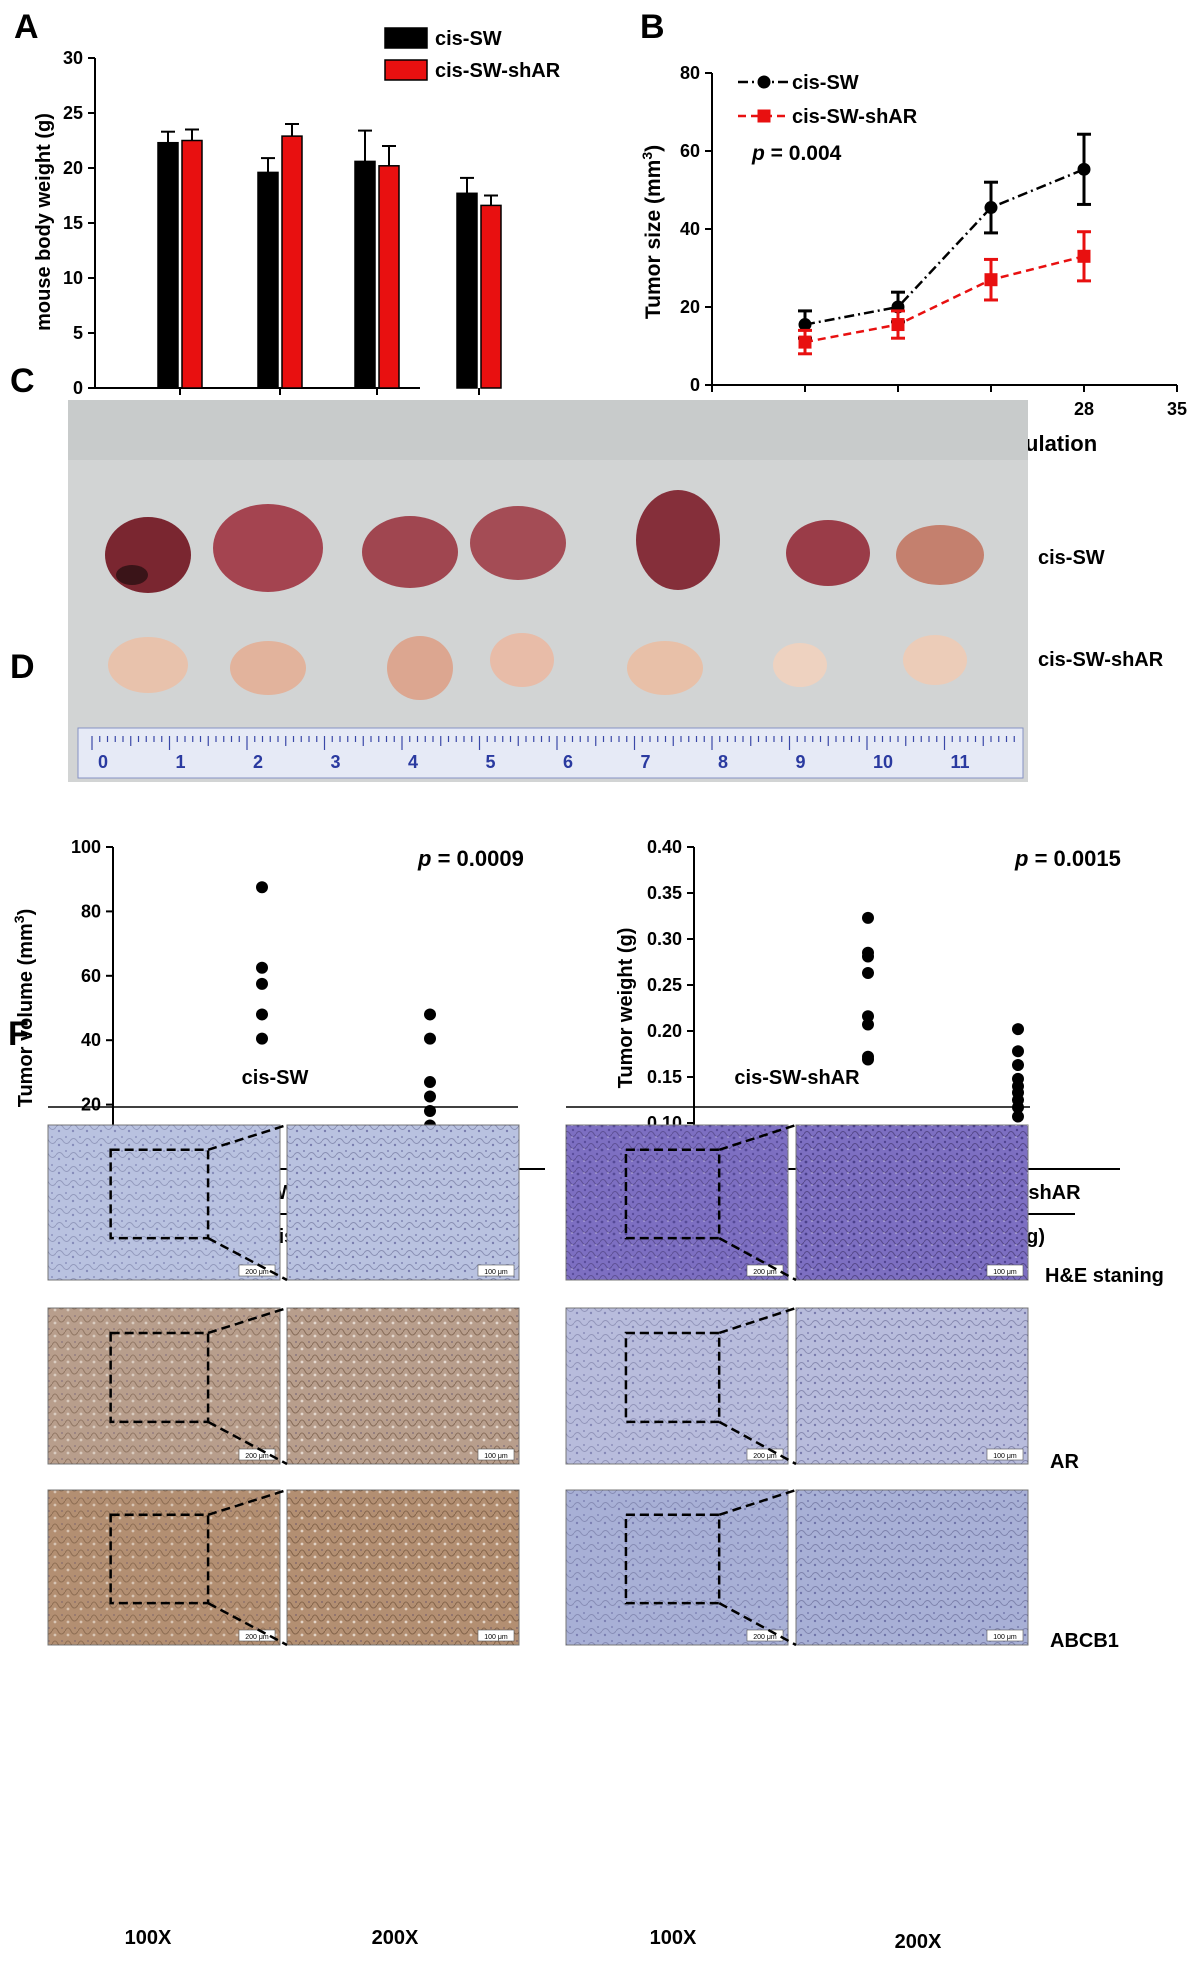 The width and height of the screenshot is (1200, 1964). I want to click on p-value-annotation: p = 0.0009, so click(470, 858).